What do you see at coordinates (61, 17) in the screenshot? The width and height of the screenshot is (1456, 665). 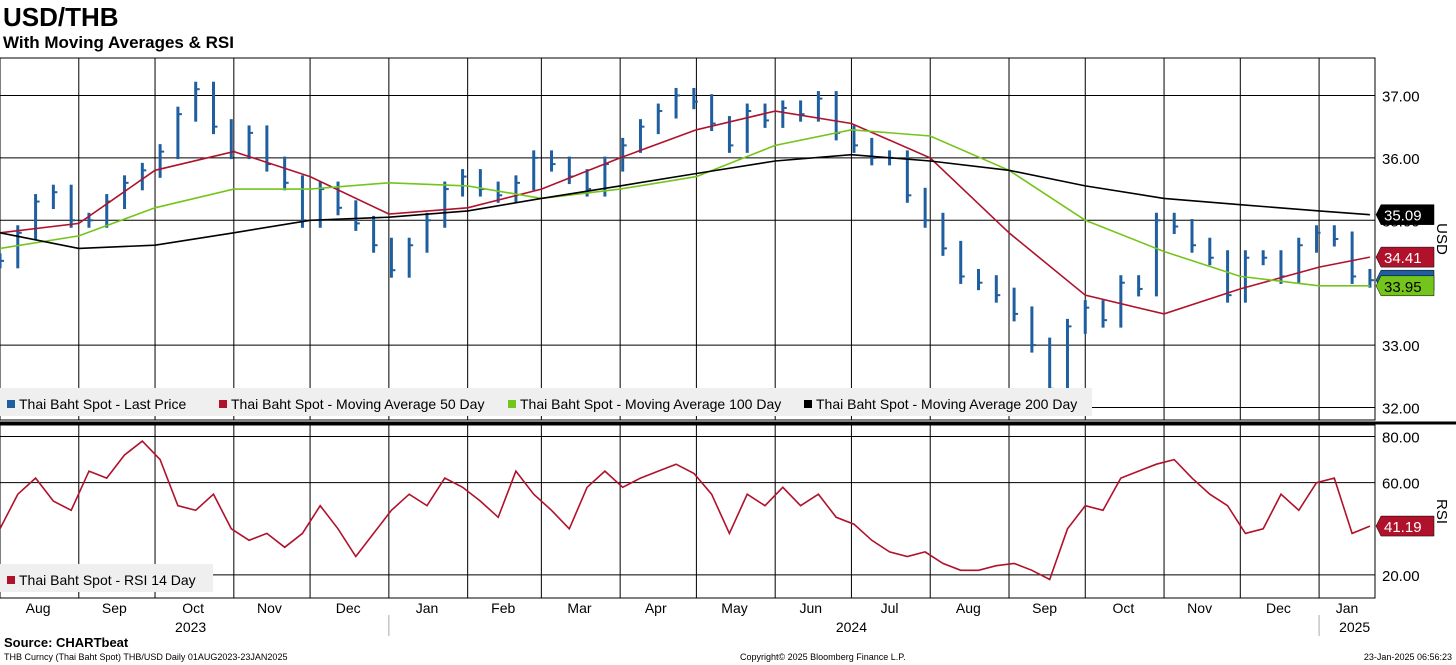 I see `chart-title: USD/THB` at bounding box center [61, 17].